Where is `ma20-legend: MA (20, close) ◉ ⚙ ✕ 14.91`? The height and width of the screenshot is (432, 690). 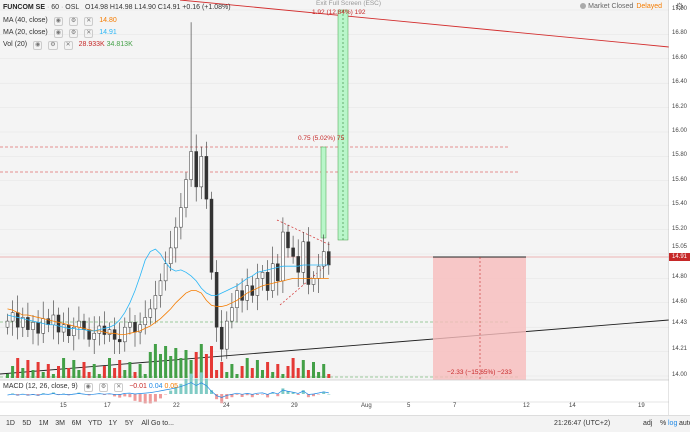 ma20-legend: MA (20, close) ◉ ⚙ ✕ 14.91 is located at coordinates (60, 33).